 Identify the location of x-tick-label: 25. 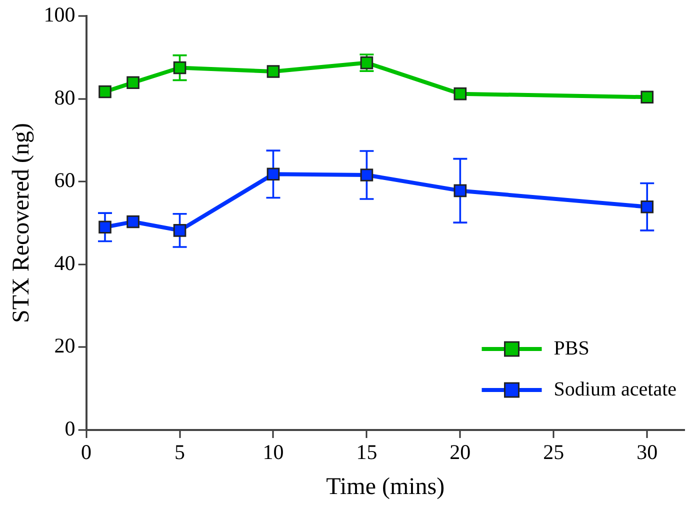
(553, 452).